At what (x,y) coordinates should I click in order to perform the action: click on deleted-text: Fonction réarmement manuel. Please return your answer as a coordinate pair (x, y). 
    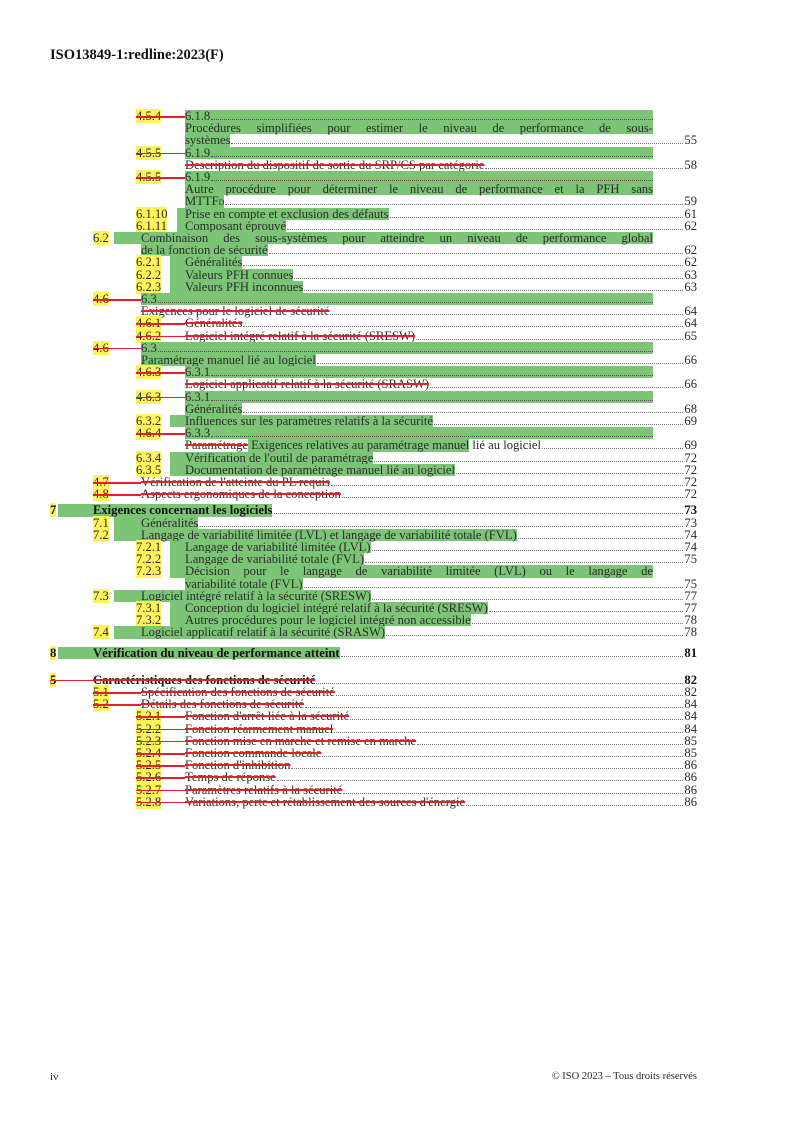
    Looking at the image, I should click on (259, 729).